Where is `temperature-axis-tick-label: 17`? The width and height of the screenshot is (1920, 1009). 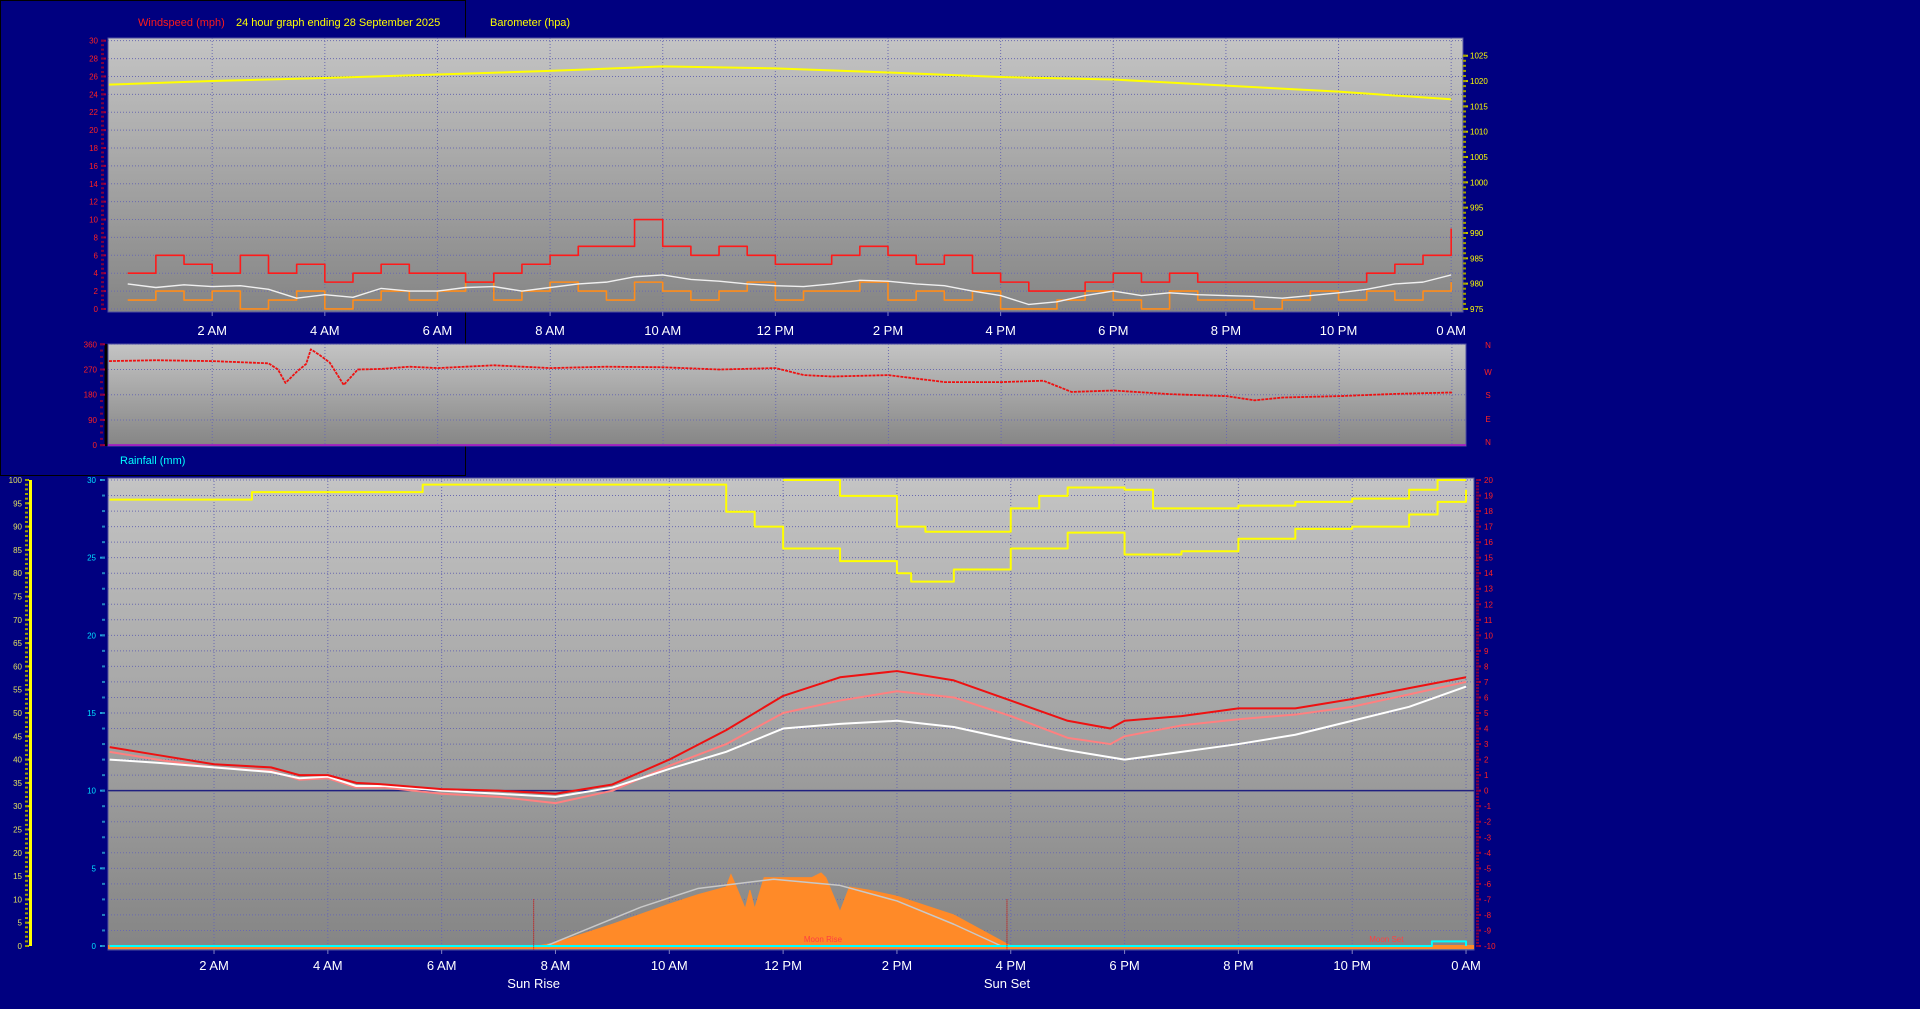 temperature-axis-tick-label: 17 is located at coordinates (1488, 527).